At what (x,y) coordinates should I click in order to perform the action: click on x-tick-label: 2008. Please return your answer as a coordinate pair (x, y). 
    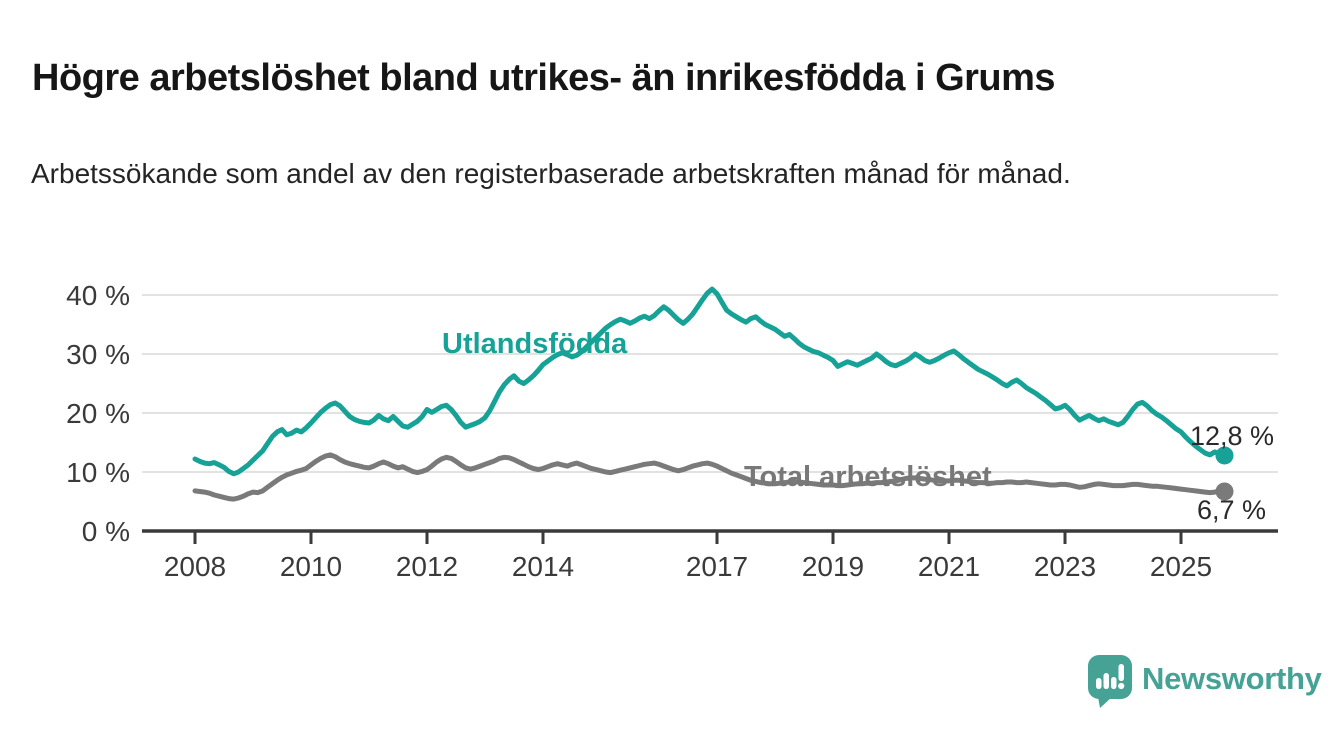
    Looking at the image, I should click on (195, 566).